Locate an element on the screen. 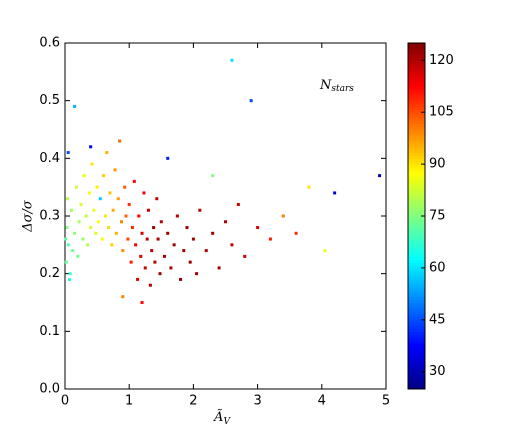 Image resolution: width=519 pixels, height=433 pixels. annotation-sub: stars is located at coordinates (342, 89).